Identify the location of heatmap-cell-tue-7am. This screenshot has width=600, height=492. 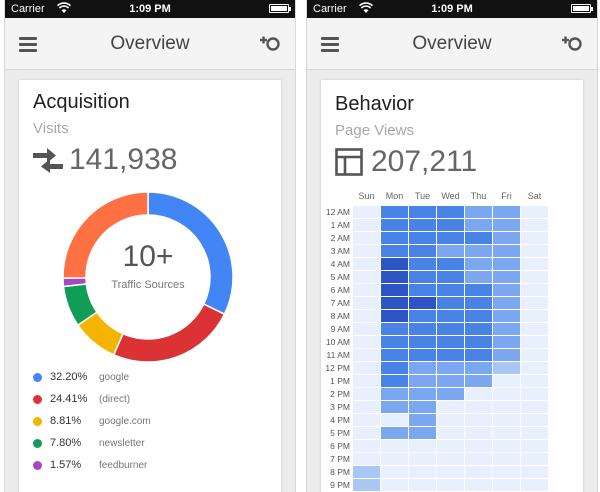
(422, 303).